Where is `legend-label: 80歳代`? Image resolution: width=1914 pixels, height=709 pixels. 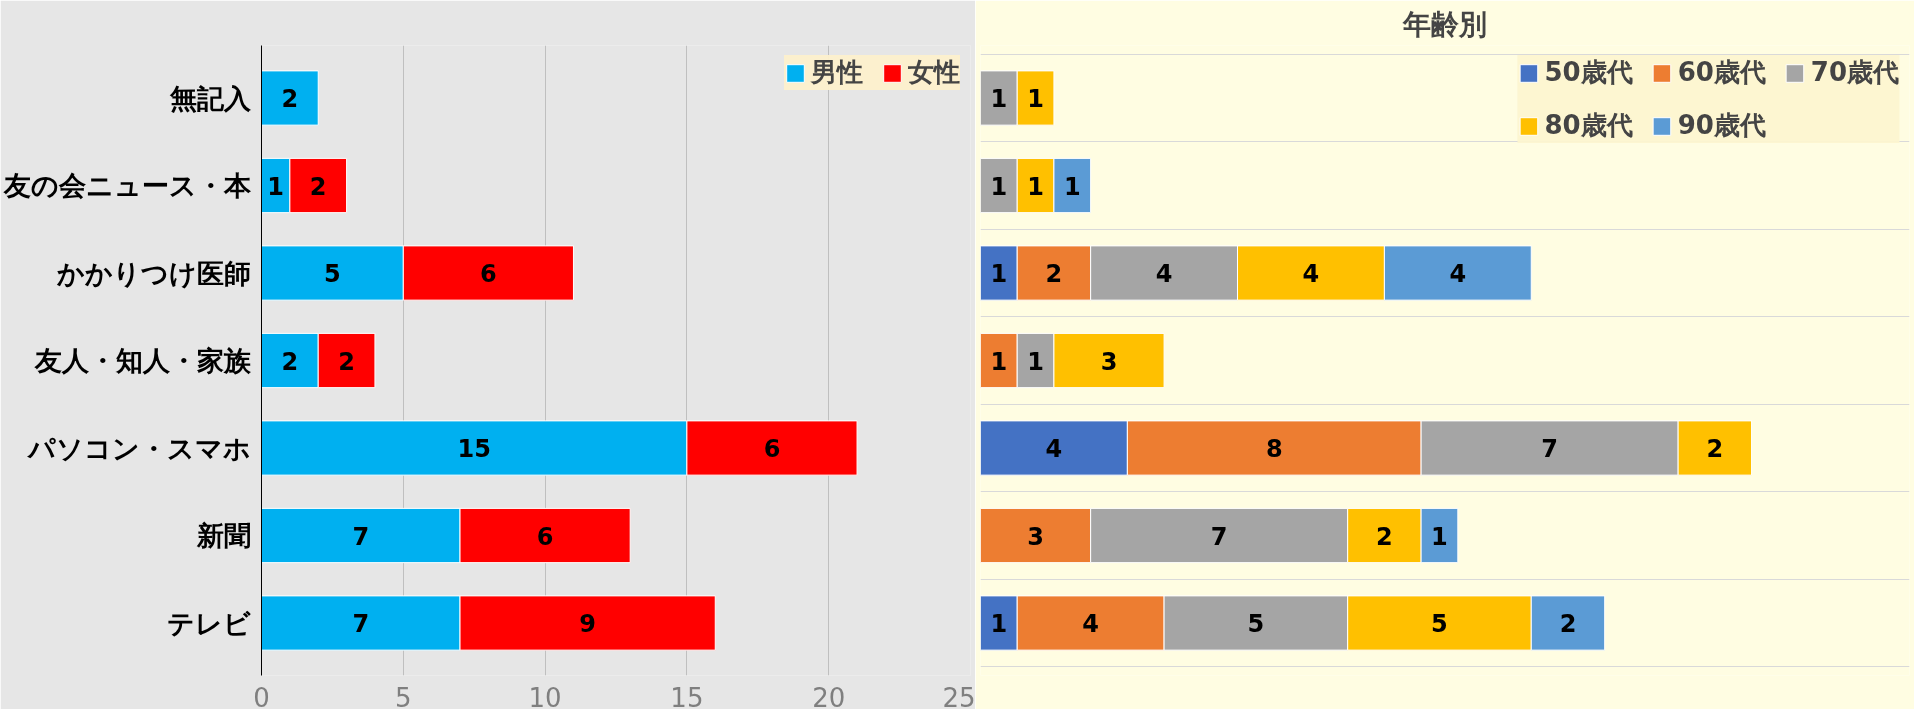 legend-label: 80歳代 is located at coordinates (1588, 125).